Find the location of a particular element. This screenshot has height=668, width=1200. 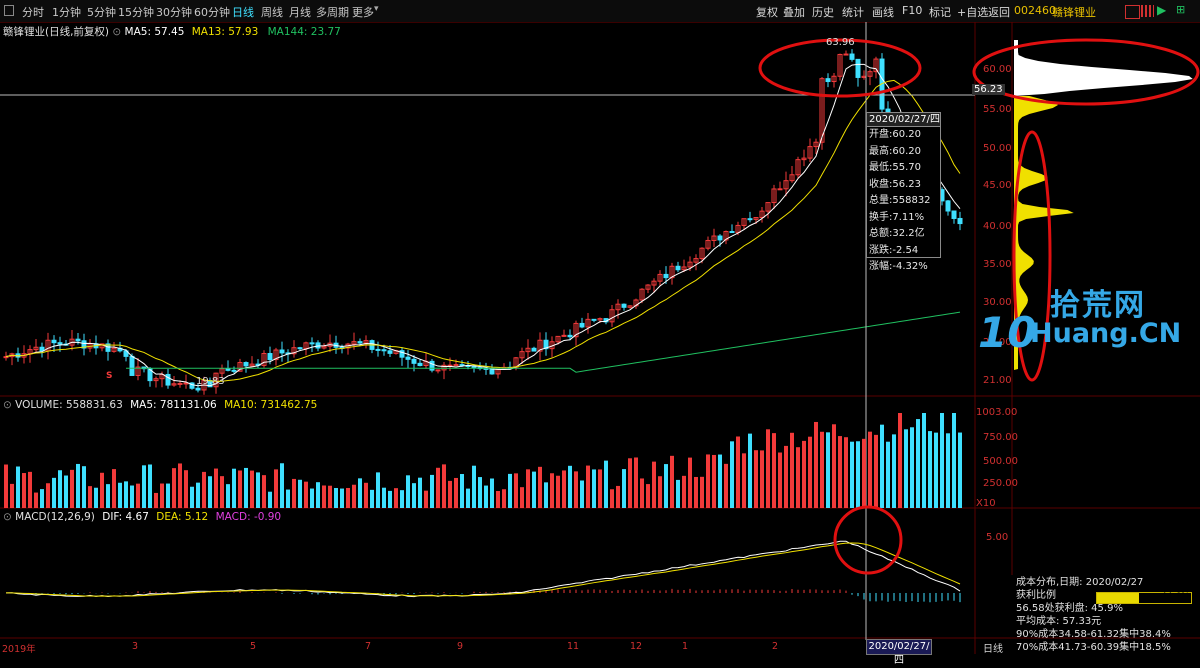

tab-weekly: 周线 is located at coordinates (272, 12).